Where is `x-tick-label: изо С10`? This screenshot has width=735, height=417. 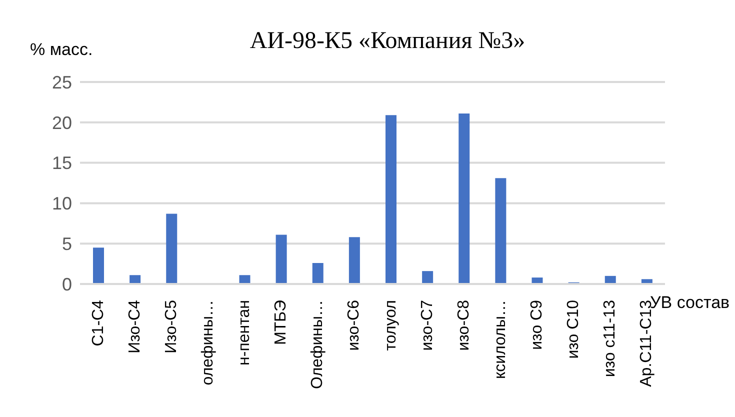 x-tick-label: изо С10 is located at coordinates (573, 329).